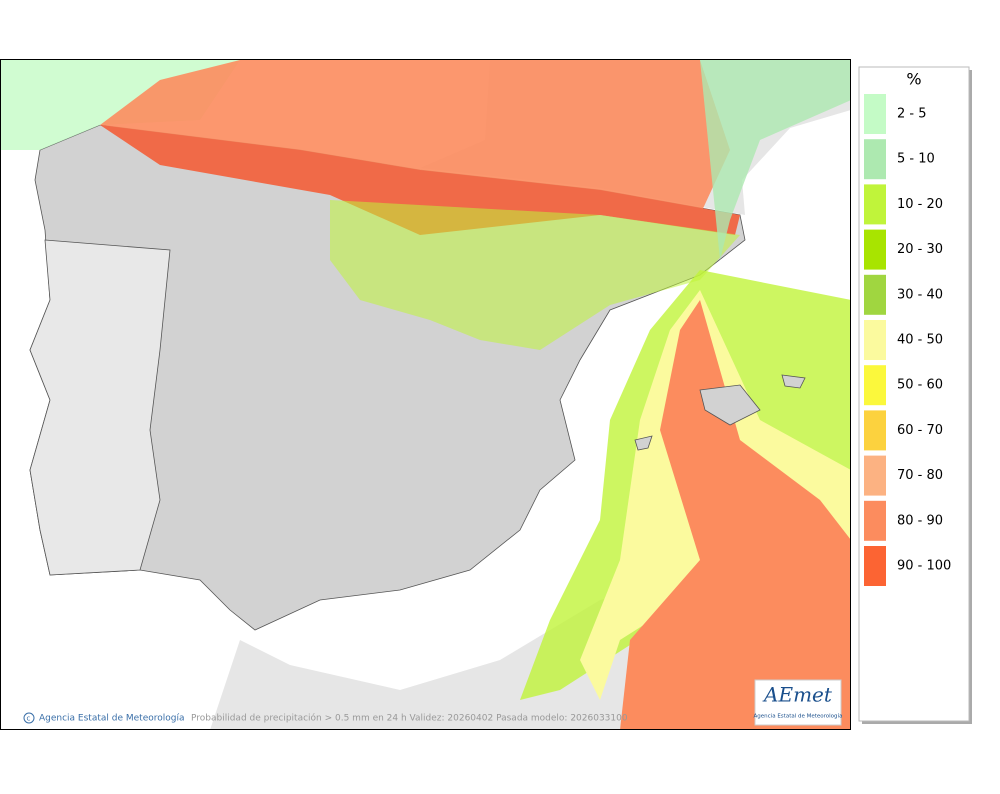 Image resolution: width=1000 pixels, height=794 pixels. I want to click on rain-ebro, so click(535, 275).